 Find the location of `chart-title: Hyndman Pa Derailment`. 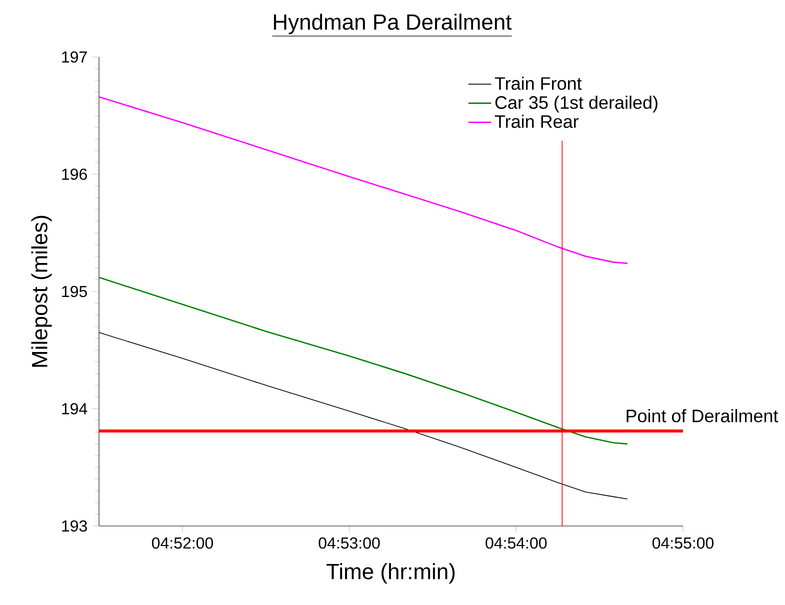

chart-title: Hyndman Pa Derailment is located at coordinates (393, 24).